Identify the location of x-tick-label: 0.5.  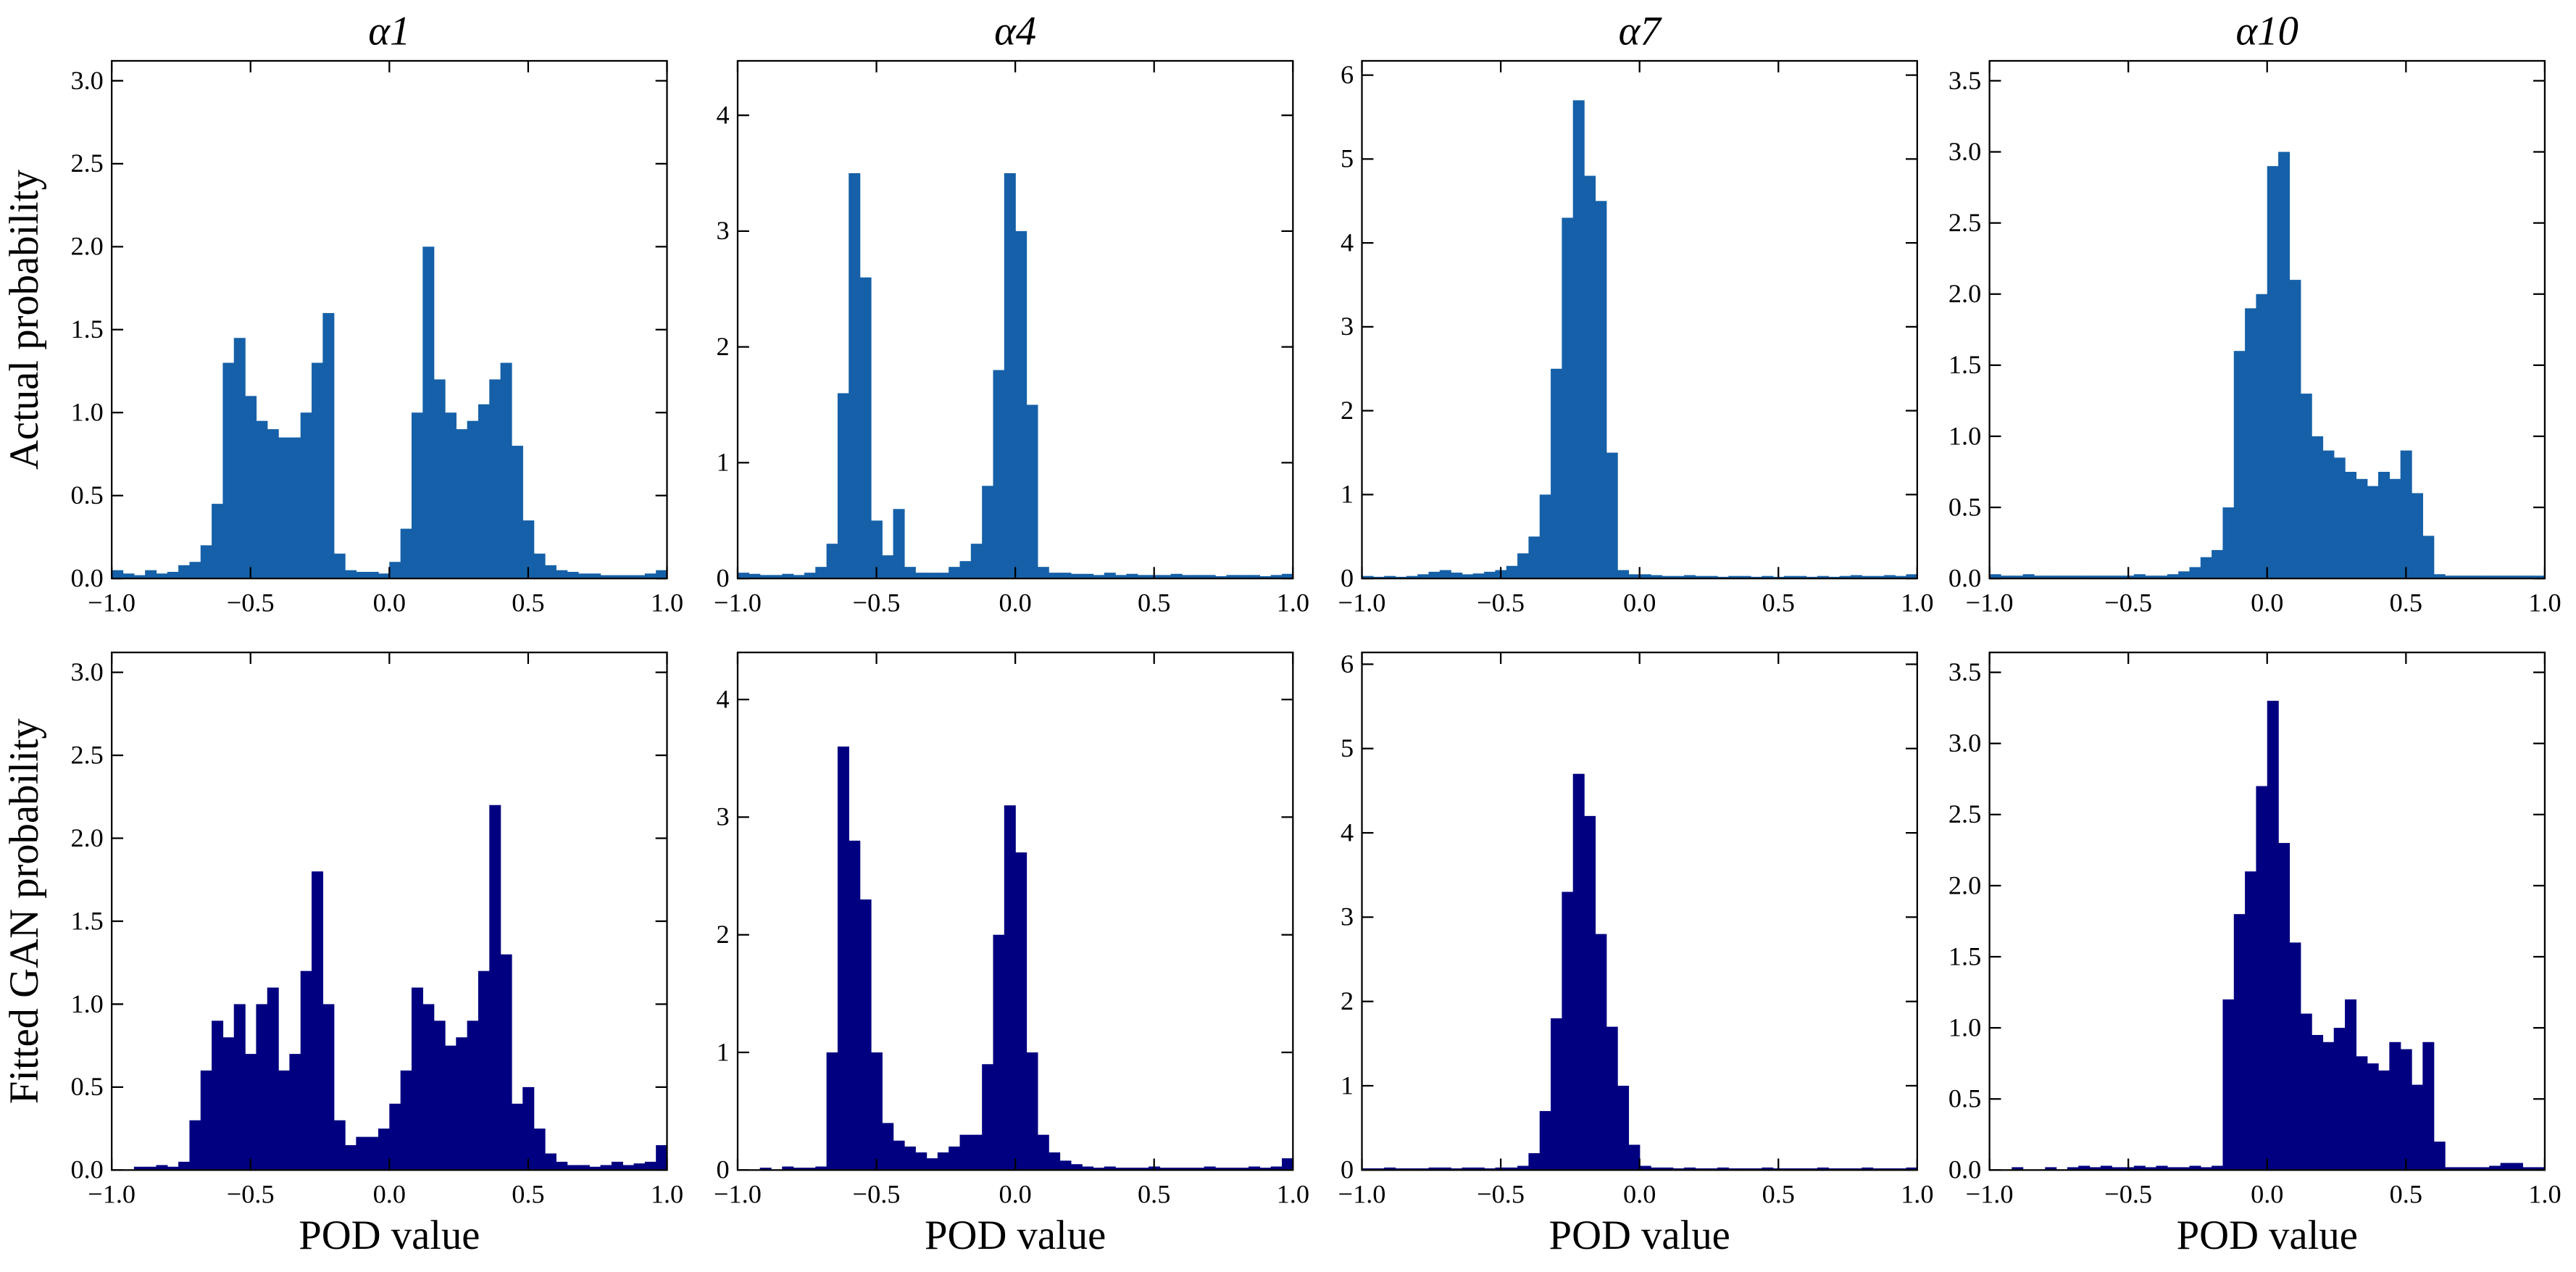
(1154, 1194).